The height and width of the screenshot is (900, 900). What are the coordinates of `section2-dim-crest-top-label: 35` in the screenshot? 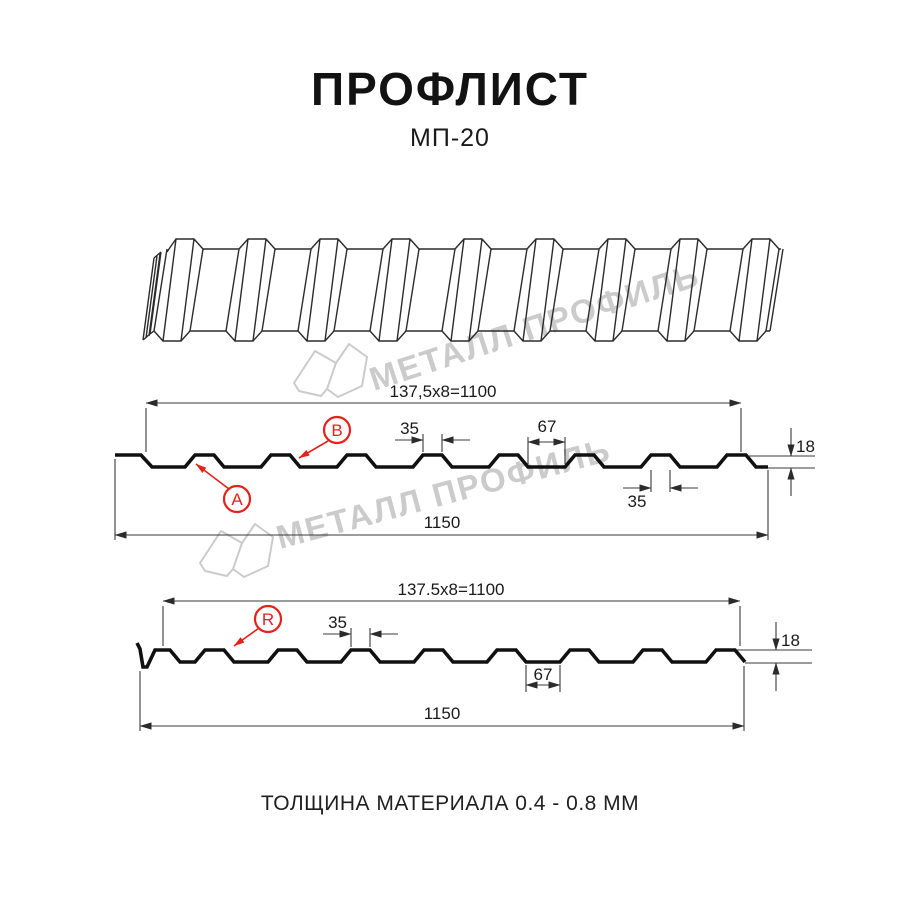 It's located at (337, 622).